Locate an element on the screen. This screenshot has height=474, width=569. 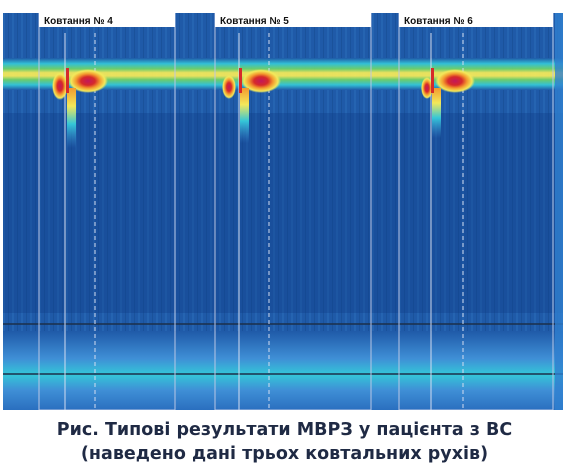
right-edge-strip is located at coordinates (559, 211).